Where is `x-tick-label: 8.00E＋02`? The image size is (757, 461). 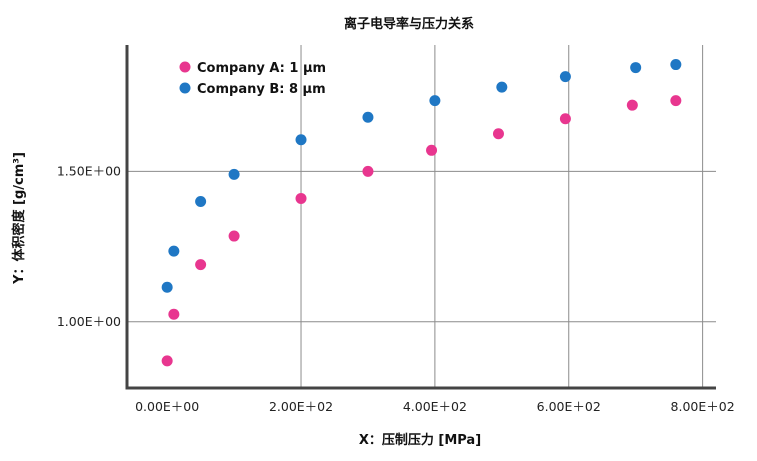 x-tick-label: 8.00E＋02 is located at coordinates (703, 406).